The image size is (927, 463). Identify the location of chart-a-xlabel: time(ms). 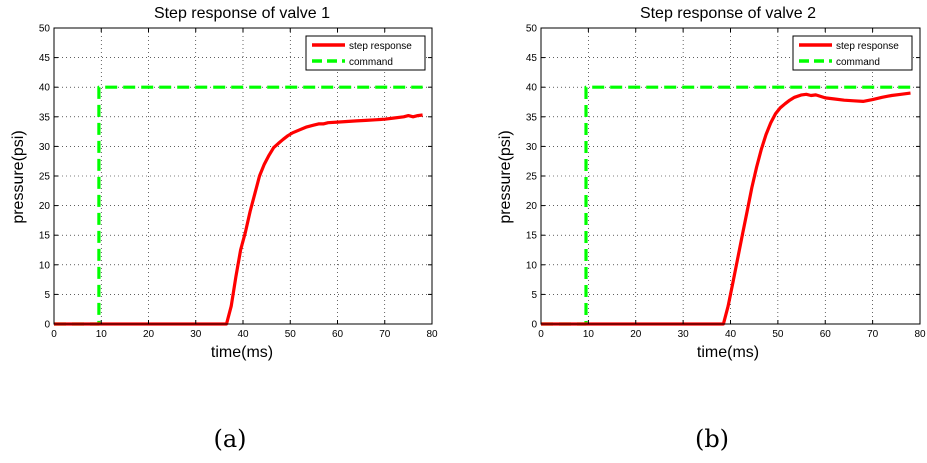
(242, 352).